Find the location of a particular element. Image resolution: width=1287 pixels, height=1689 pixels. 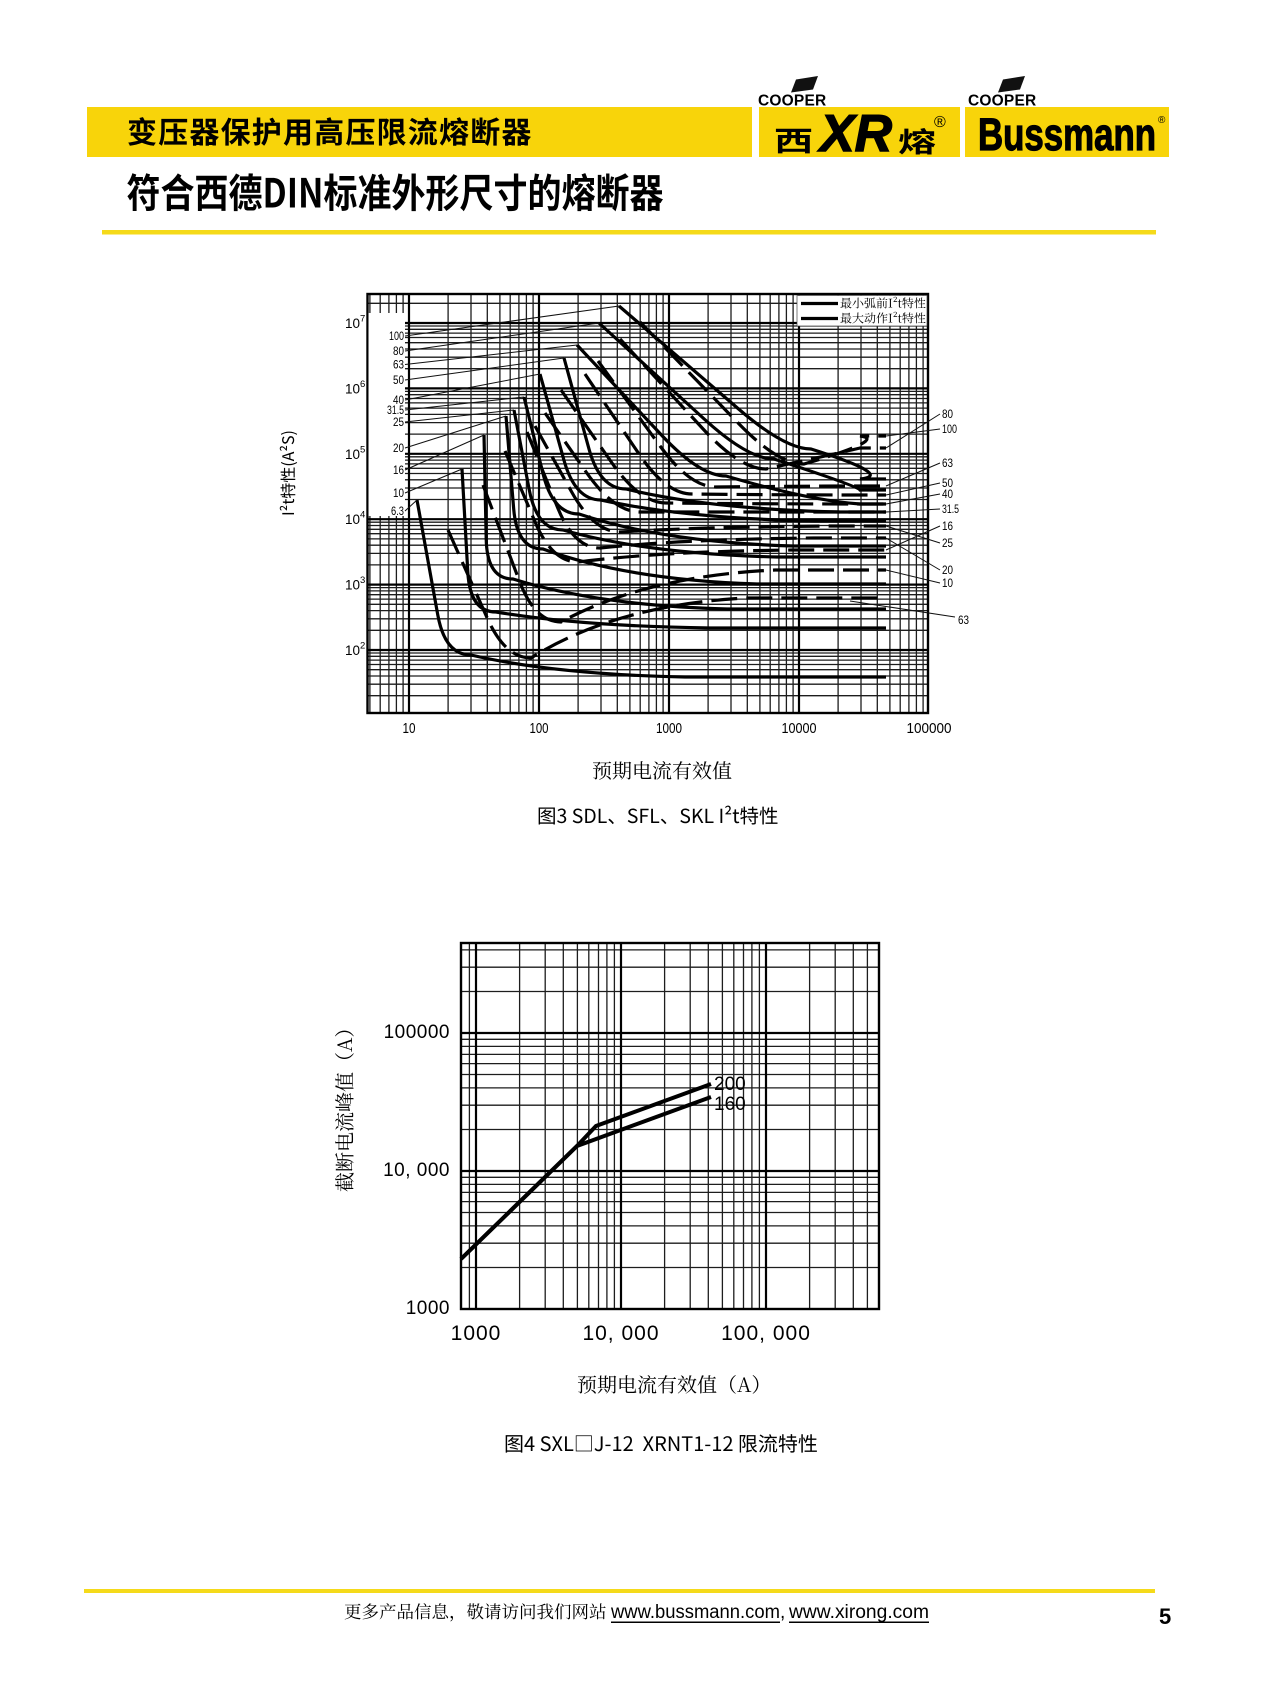

svg-text: Bussmann is located at coordinates (1067, 134).